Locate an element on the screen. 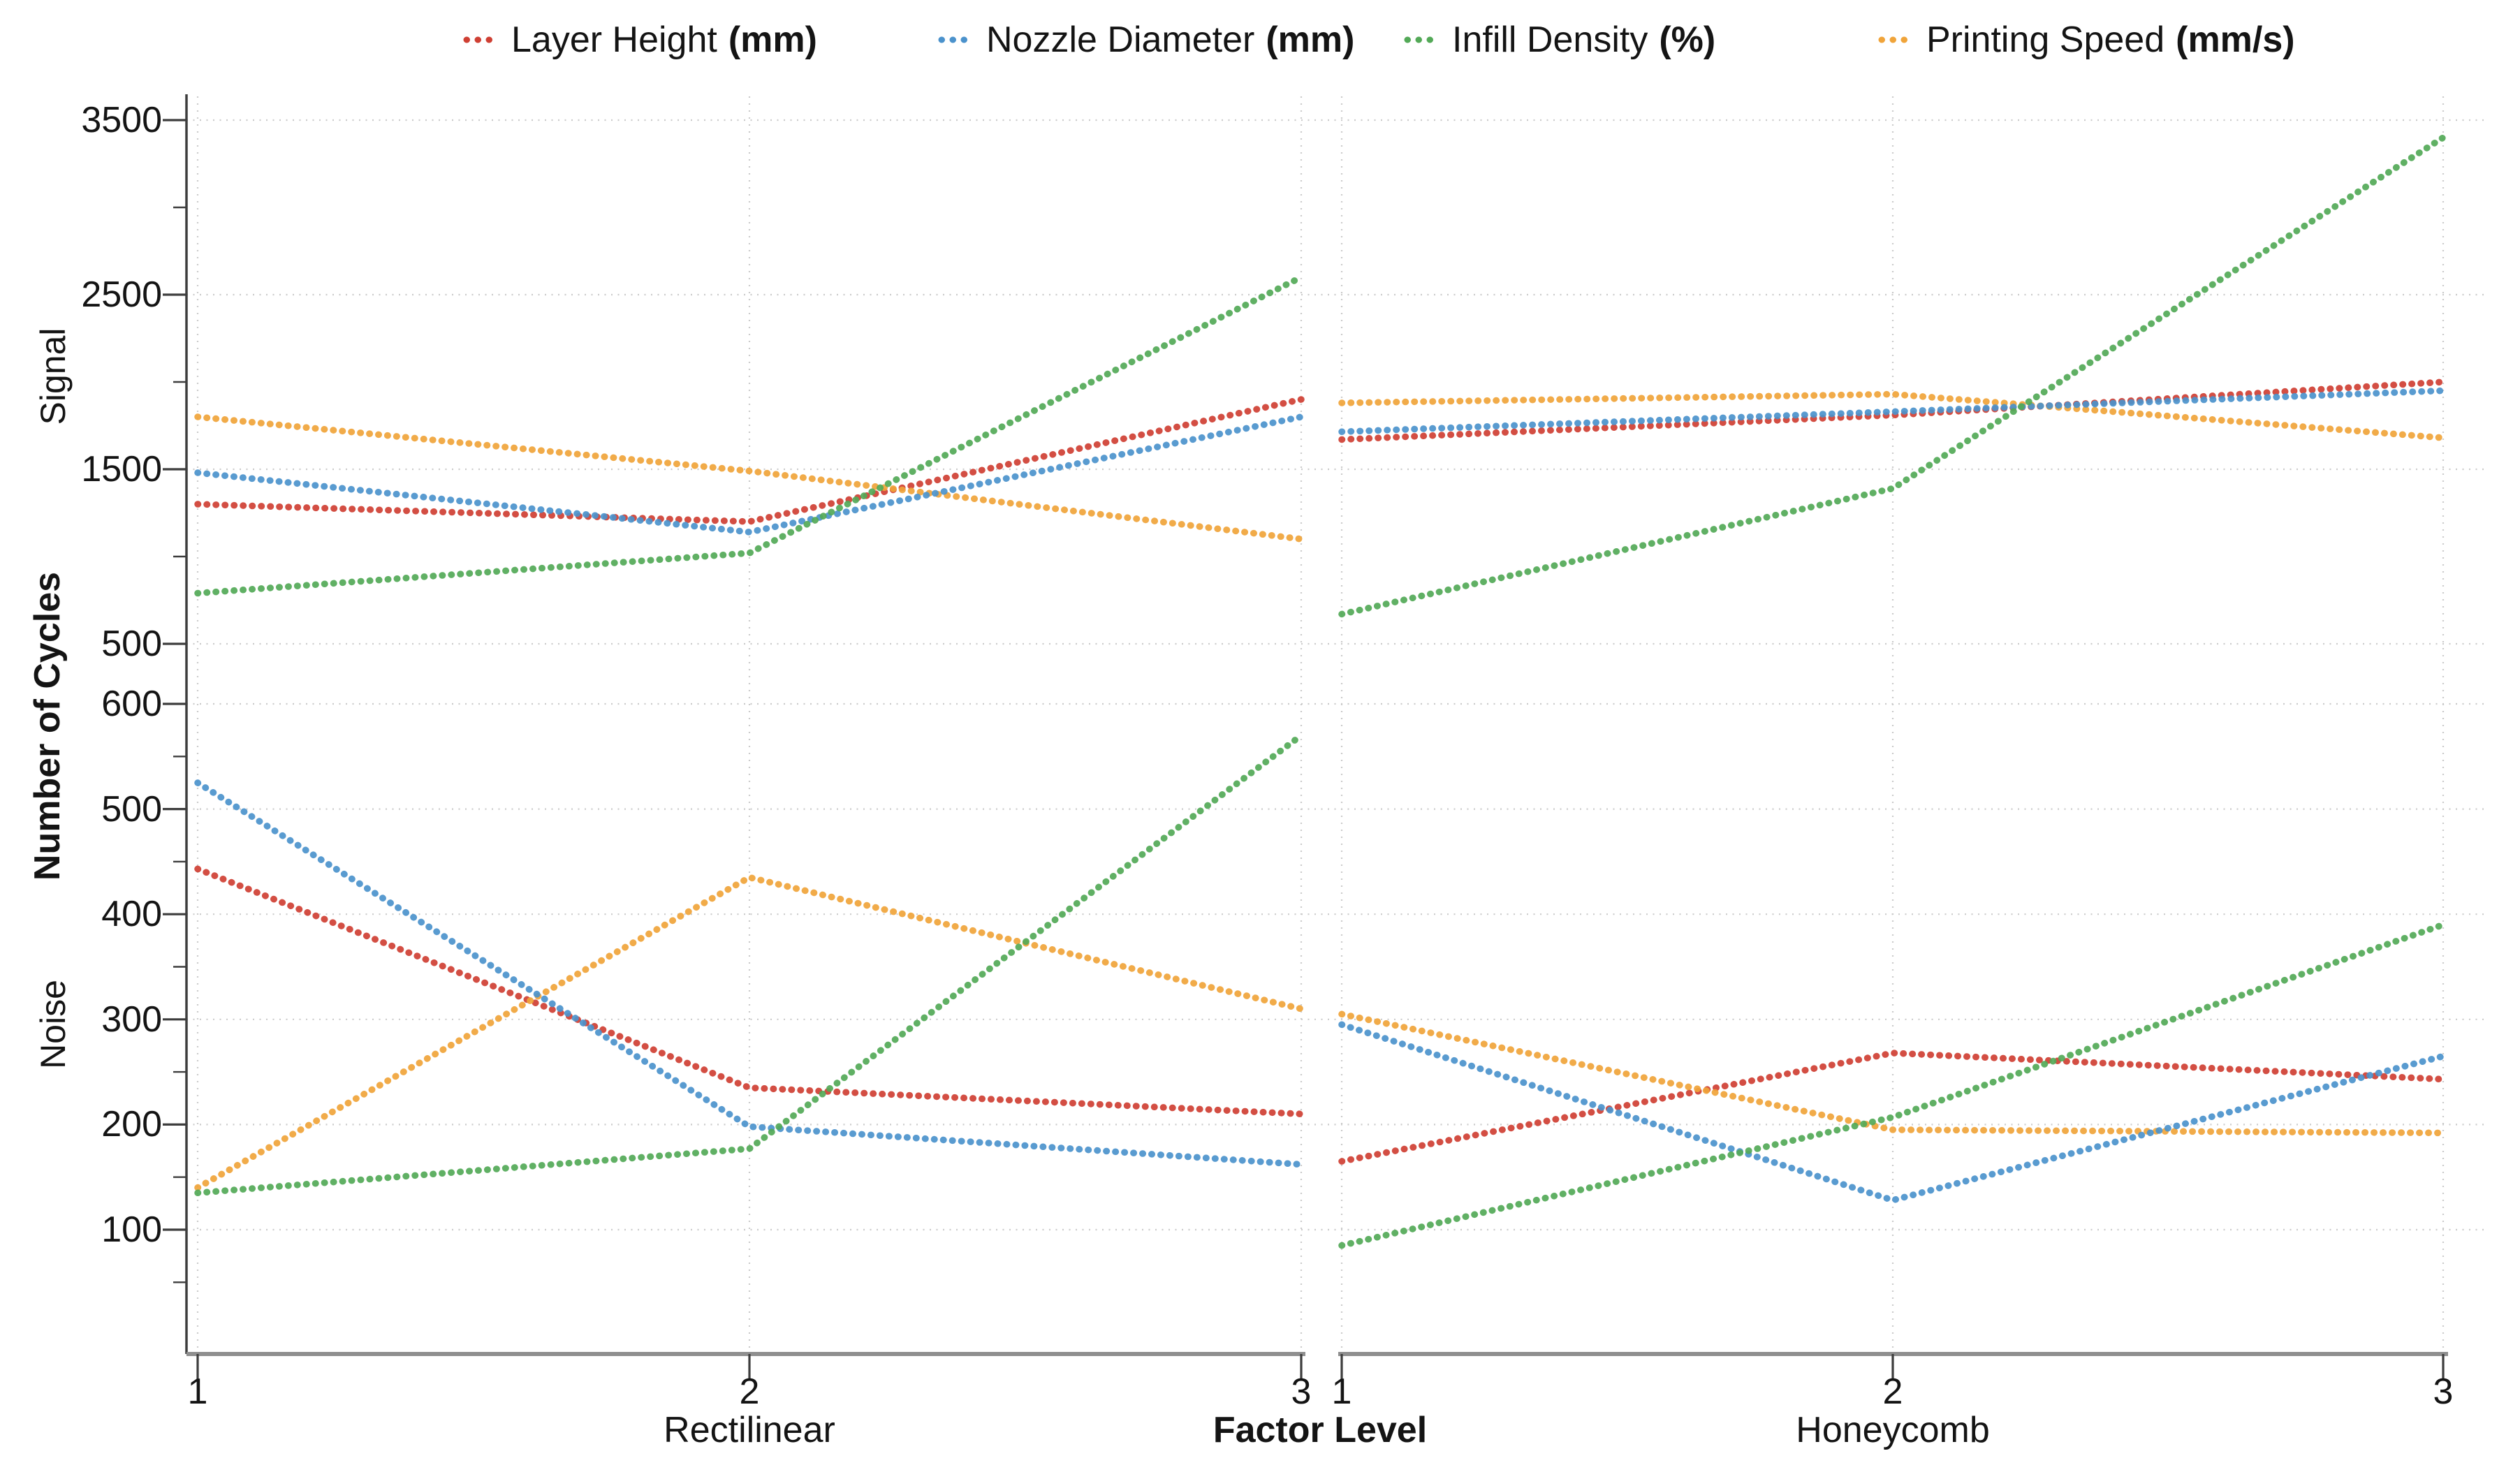 The height and width of the screenshot is (1472, 2520). series-line-noise-honeycomb-printing-speed-mm-s- is located at coordinates (1893, 1073).